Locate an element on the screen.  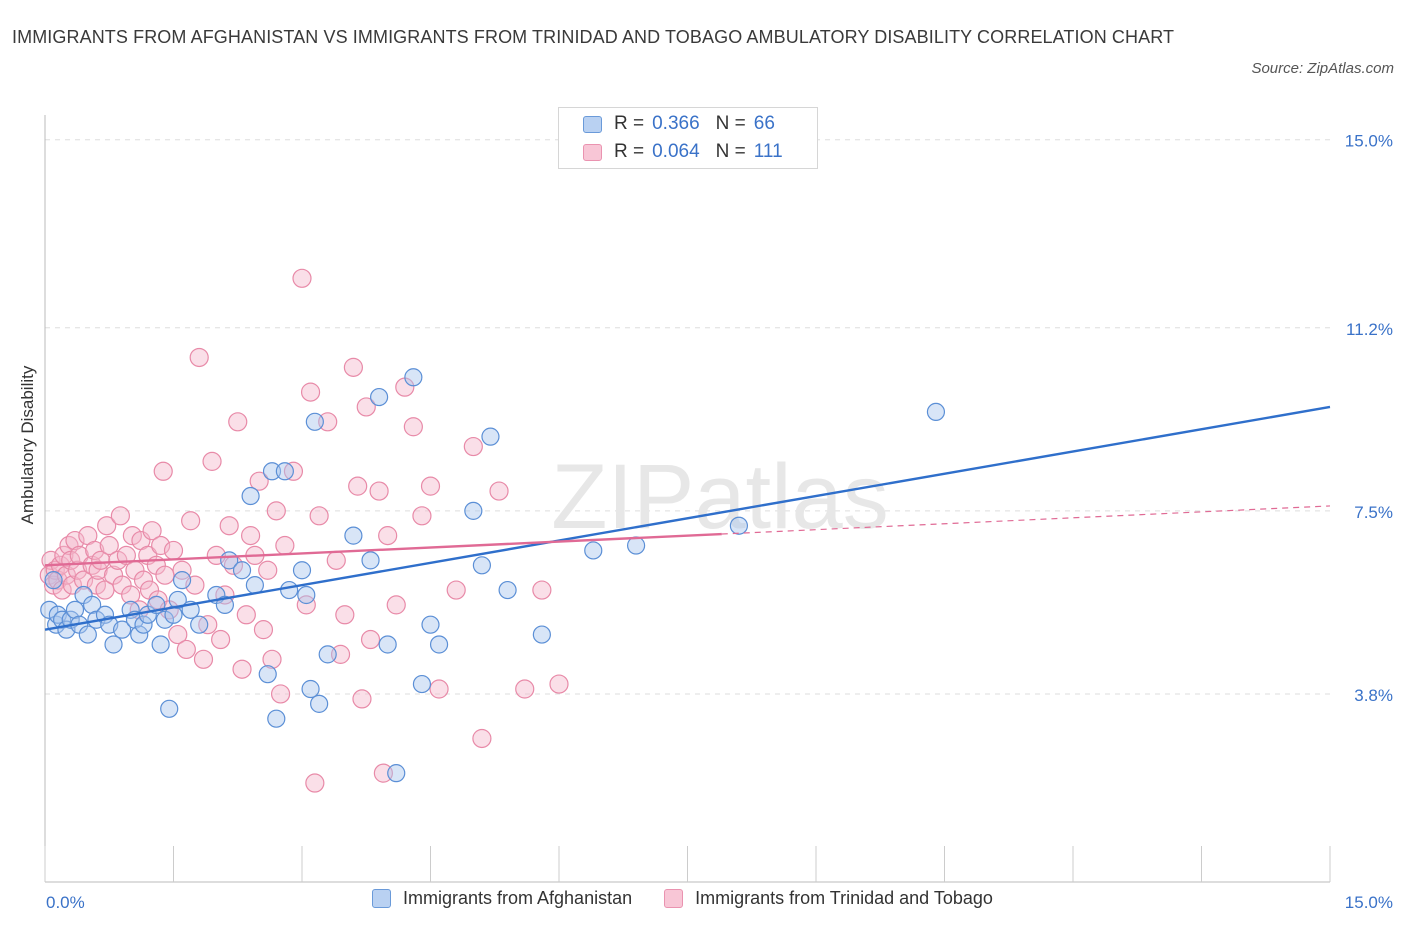
legend-row-blue: R = 0.366 N = 66 is located at coordinates (679, 124).